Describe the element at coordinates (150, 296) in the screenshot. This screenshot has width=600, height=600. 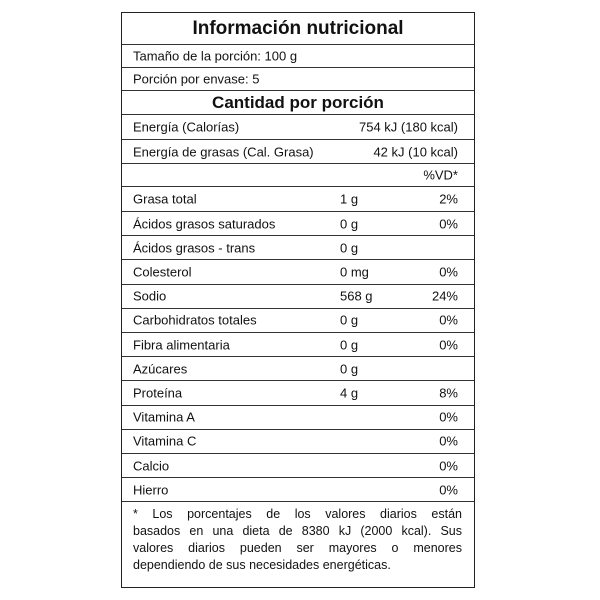
I see `nutrient-name: Sodio` at that location.